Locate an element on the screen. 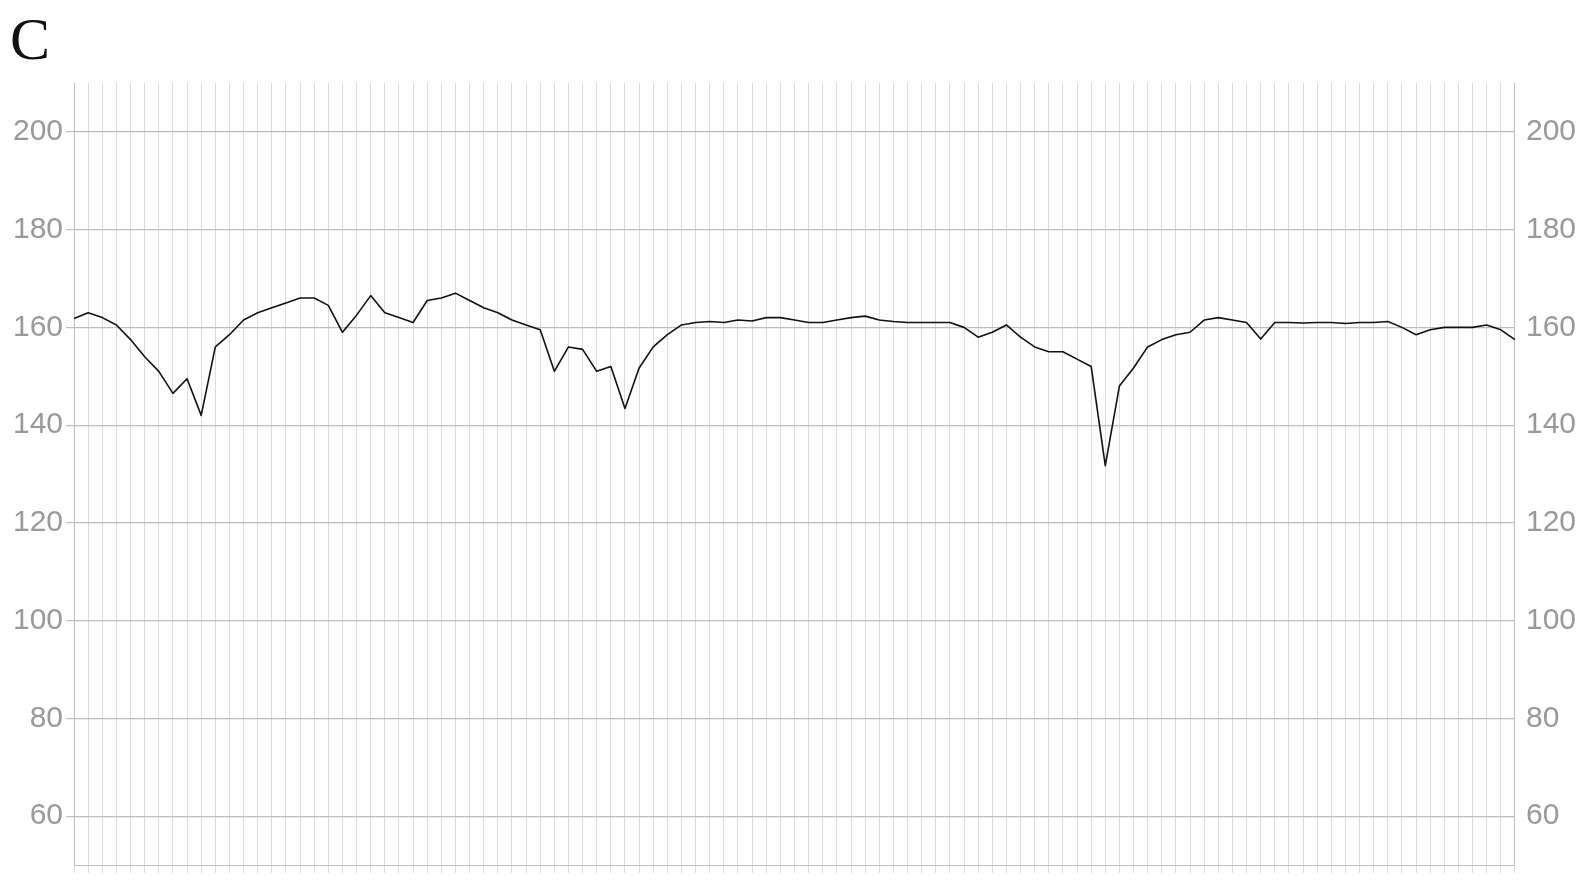 This screenshot has height=886, width=1589. y-tick-label: 140 is located at coordinates (38, 423).